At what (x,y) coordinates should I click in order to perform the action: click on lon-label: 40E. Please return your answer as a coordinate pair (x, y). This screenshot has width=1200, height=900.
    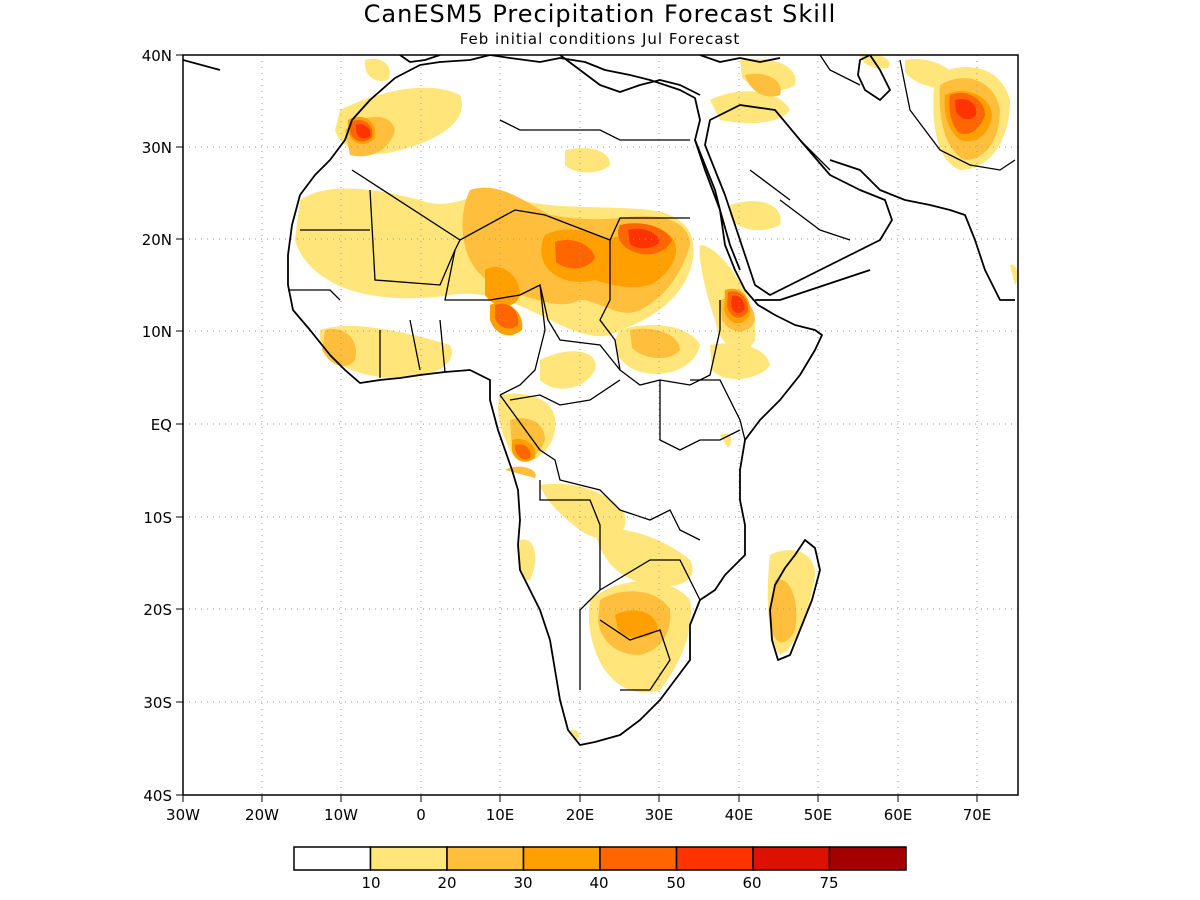
    Looking at the image, I should click on (739, 815).